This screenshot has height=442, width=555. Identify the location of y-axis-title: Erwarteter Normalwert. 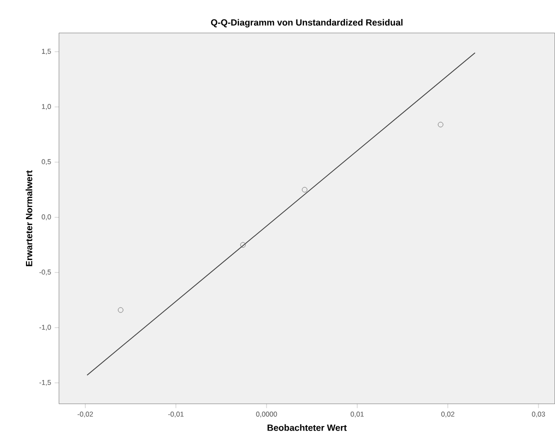
(29, 218).